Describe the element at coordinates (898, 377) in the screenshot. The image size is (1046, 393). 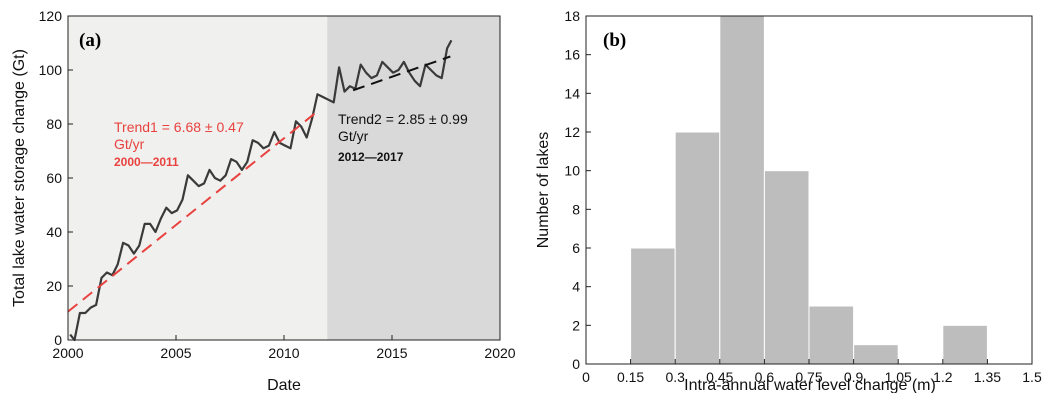
I see `x-tick-label: 1.05` at that location.